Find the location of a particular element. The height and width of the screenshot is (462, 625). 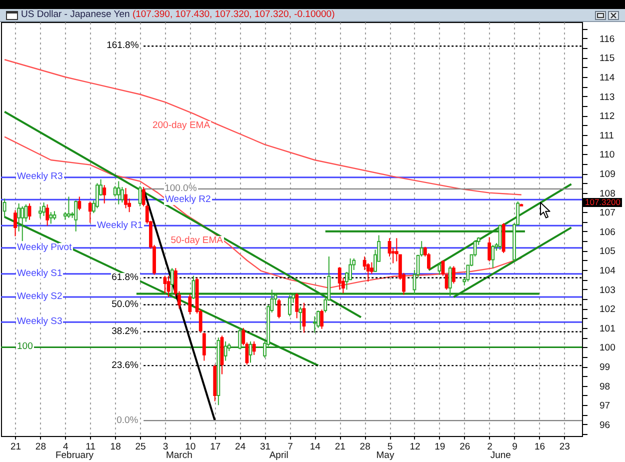

y-tick-label: 98 is located at coordinates (605, 386).